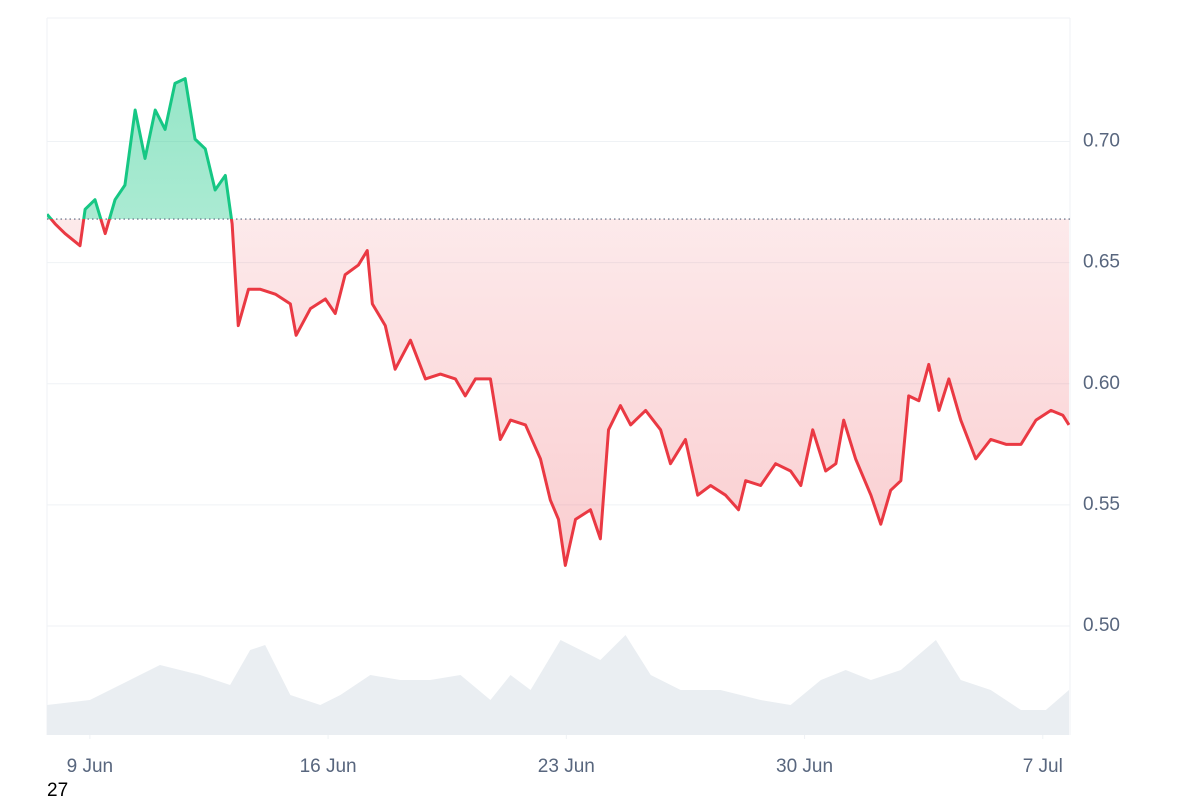  What do you see at coordinates (1101, 625) in the screenshot?
I see `y-tick-label: 0.50` at bounding box center [1101, 625].